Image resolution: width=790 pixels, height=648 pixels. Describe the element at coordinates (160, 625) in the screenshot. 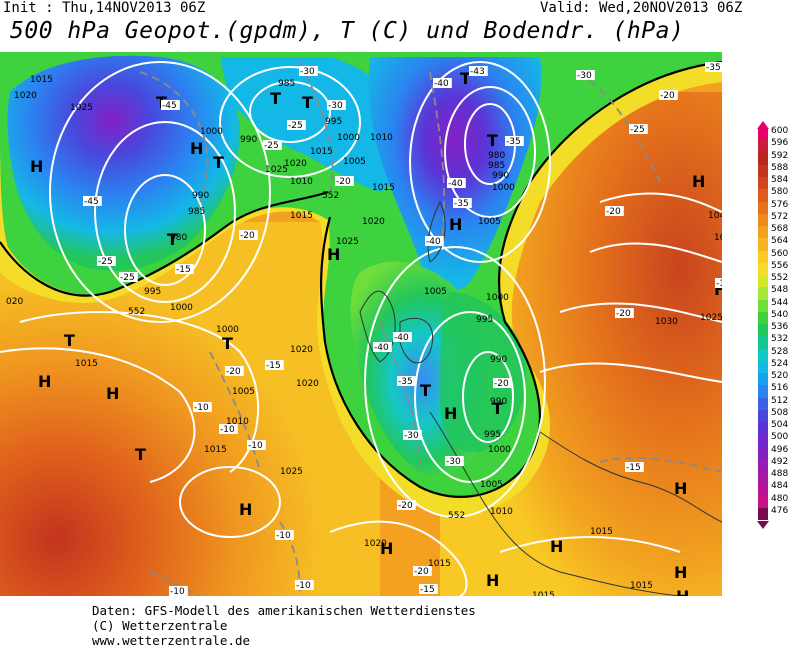

I see `footer-copyright: (C) Wetterzentrale` at that location.